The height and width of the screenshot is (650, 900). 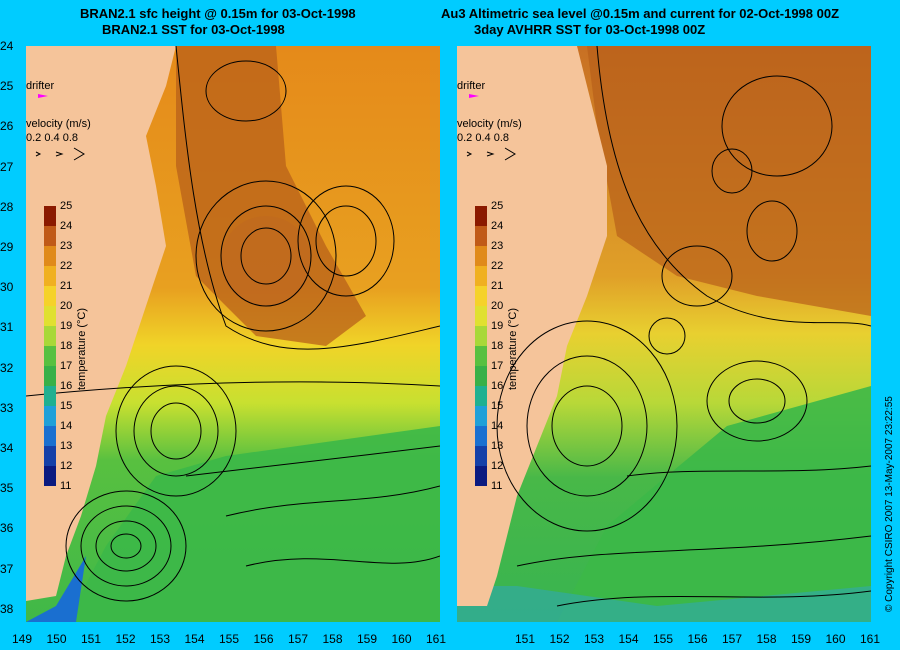 What do you see at coordinates (7, 206) in the screenshot?
I see `y-axis-tick-label: 28` at bounding box center [7, 206].